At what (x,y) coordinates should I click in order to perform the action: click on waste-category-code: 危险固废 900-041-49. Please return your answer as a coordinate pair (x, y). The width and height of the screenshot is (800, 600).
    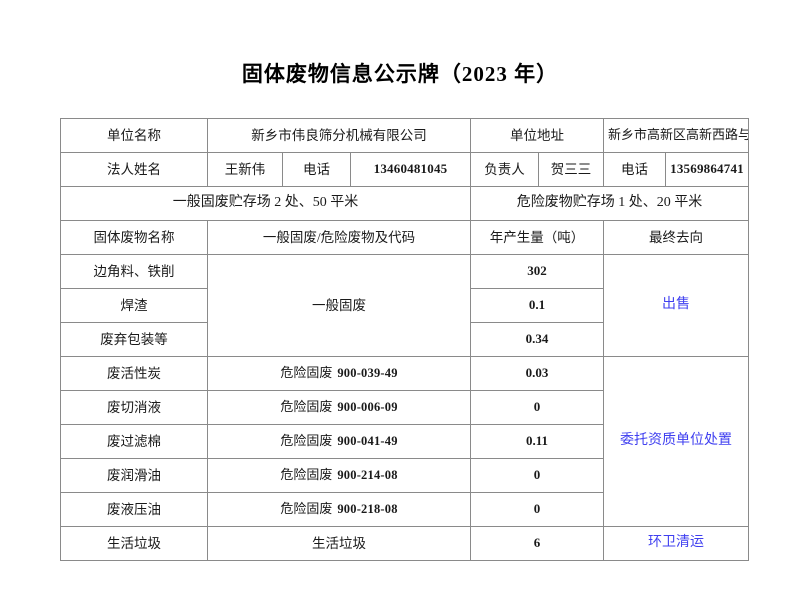
    Looking at the image, I should click on (339, 441).